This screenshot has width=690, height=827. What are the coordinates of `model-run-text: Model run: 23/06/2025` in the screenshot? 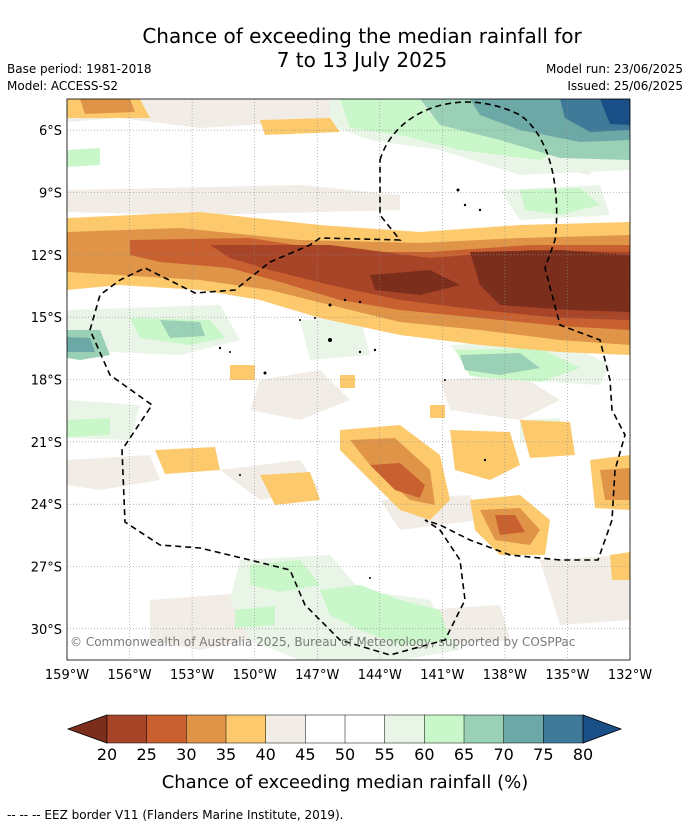 It's located at (614, 69).